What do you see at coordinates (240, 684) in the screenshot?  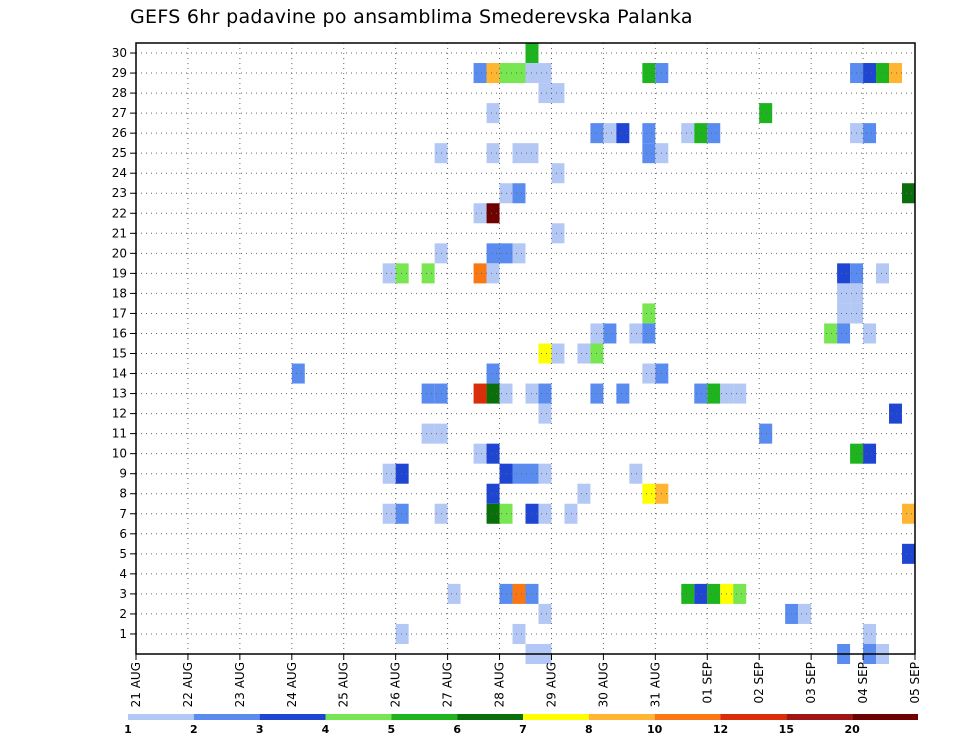 I see `x-tick-label: 23 AUG` at bounding box center [240, 684].